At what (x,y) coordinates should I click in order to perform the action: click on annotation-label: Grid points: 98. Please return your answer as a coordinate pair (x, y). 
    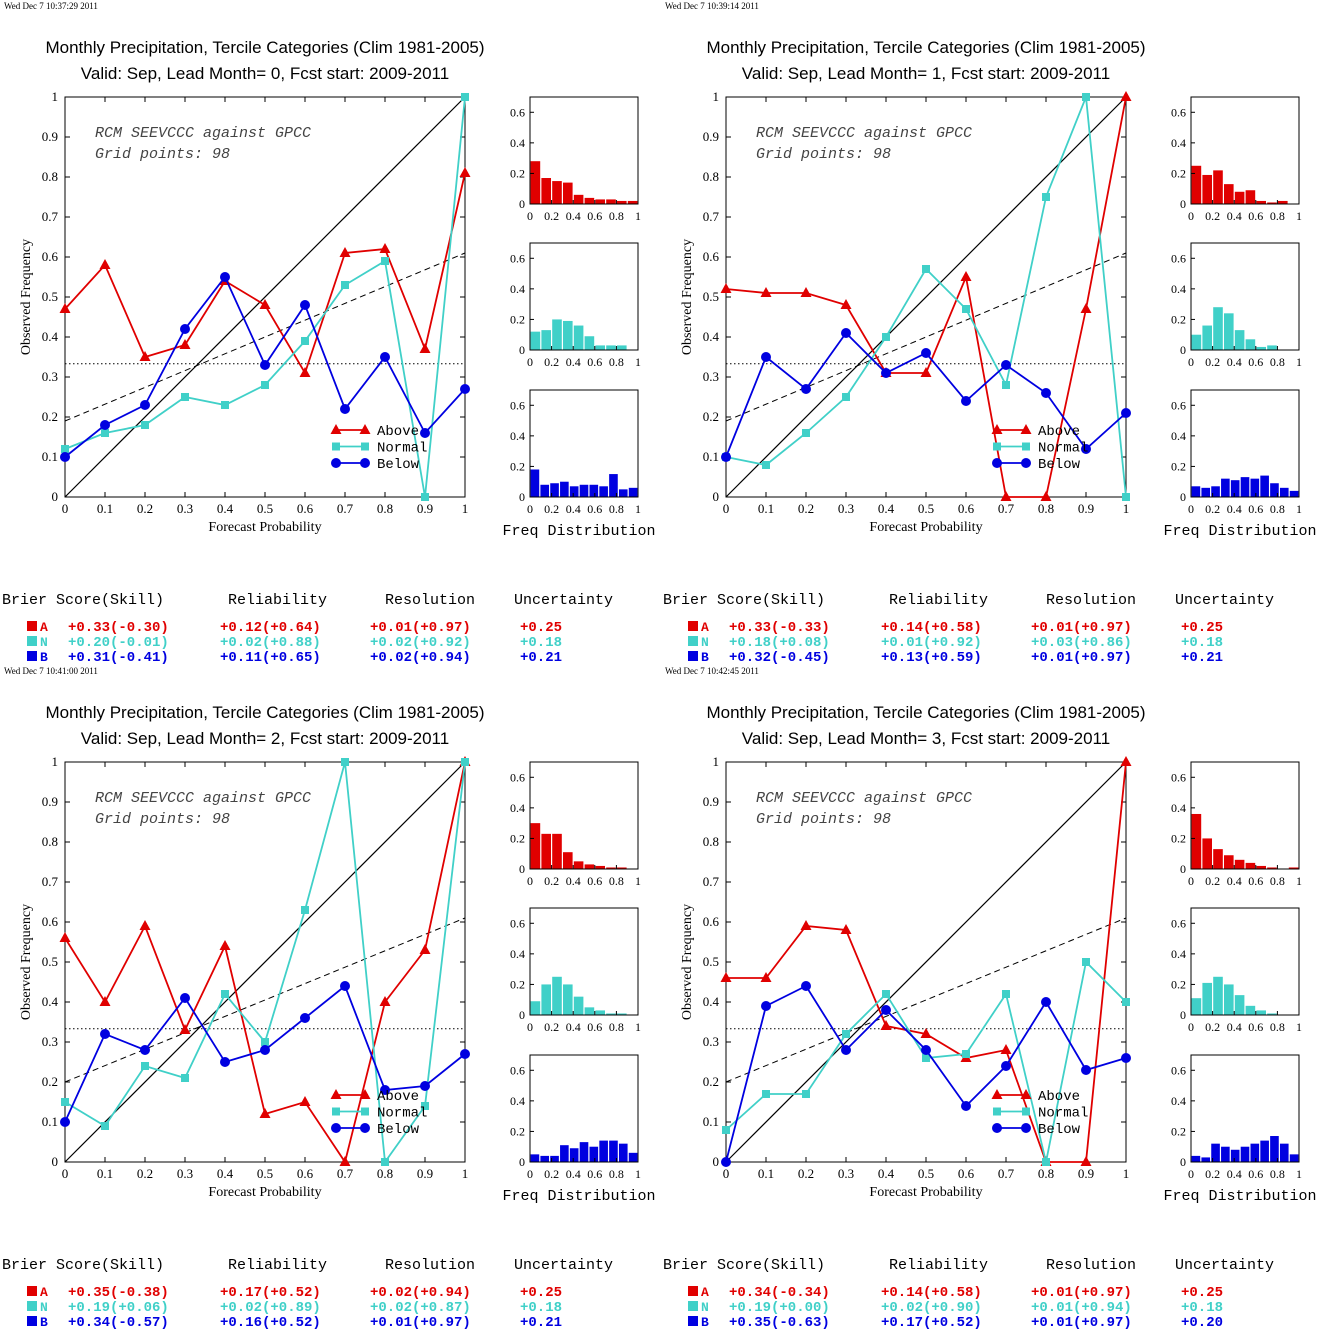
    Looking at the image, I should click on (162, 819).